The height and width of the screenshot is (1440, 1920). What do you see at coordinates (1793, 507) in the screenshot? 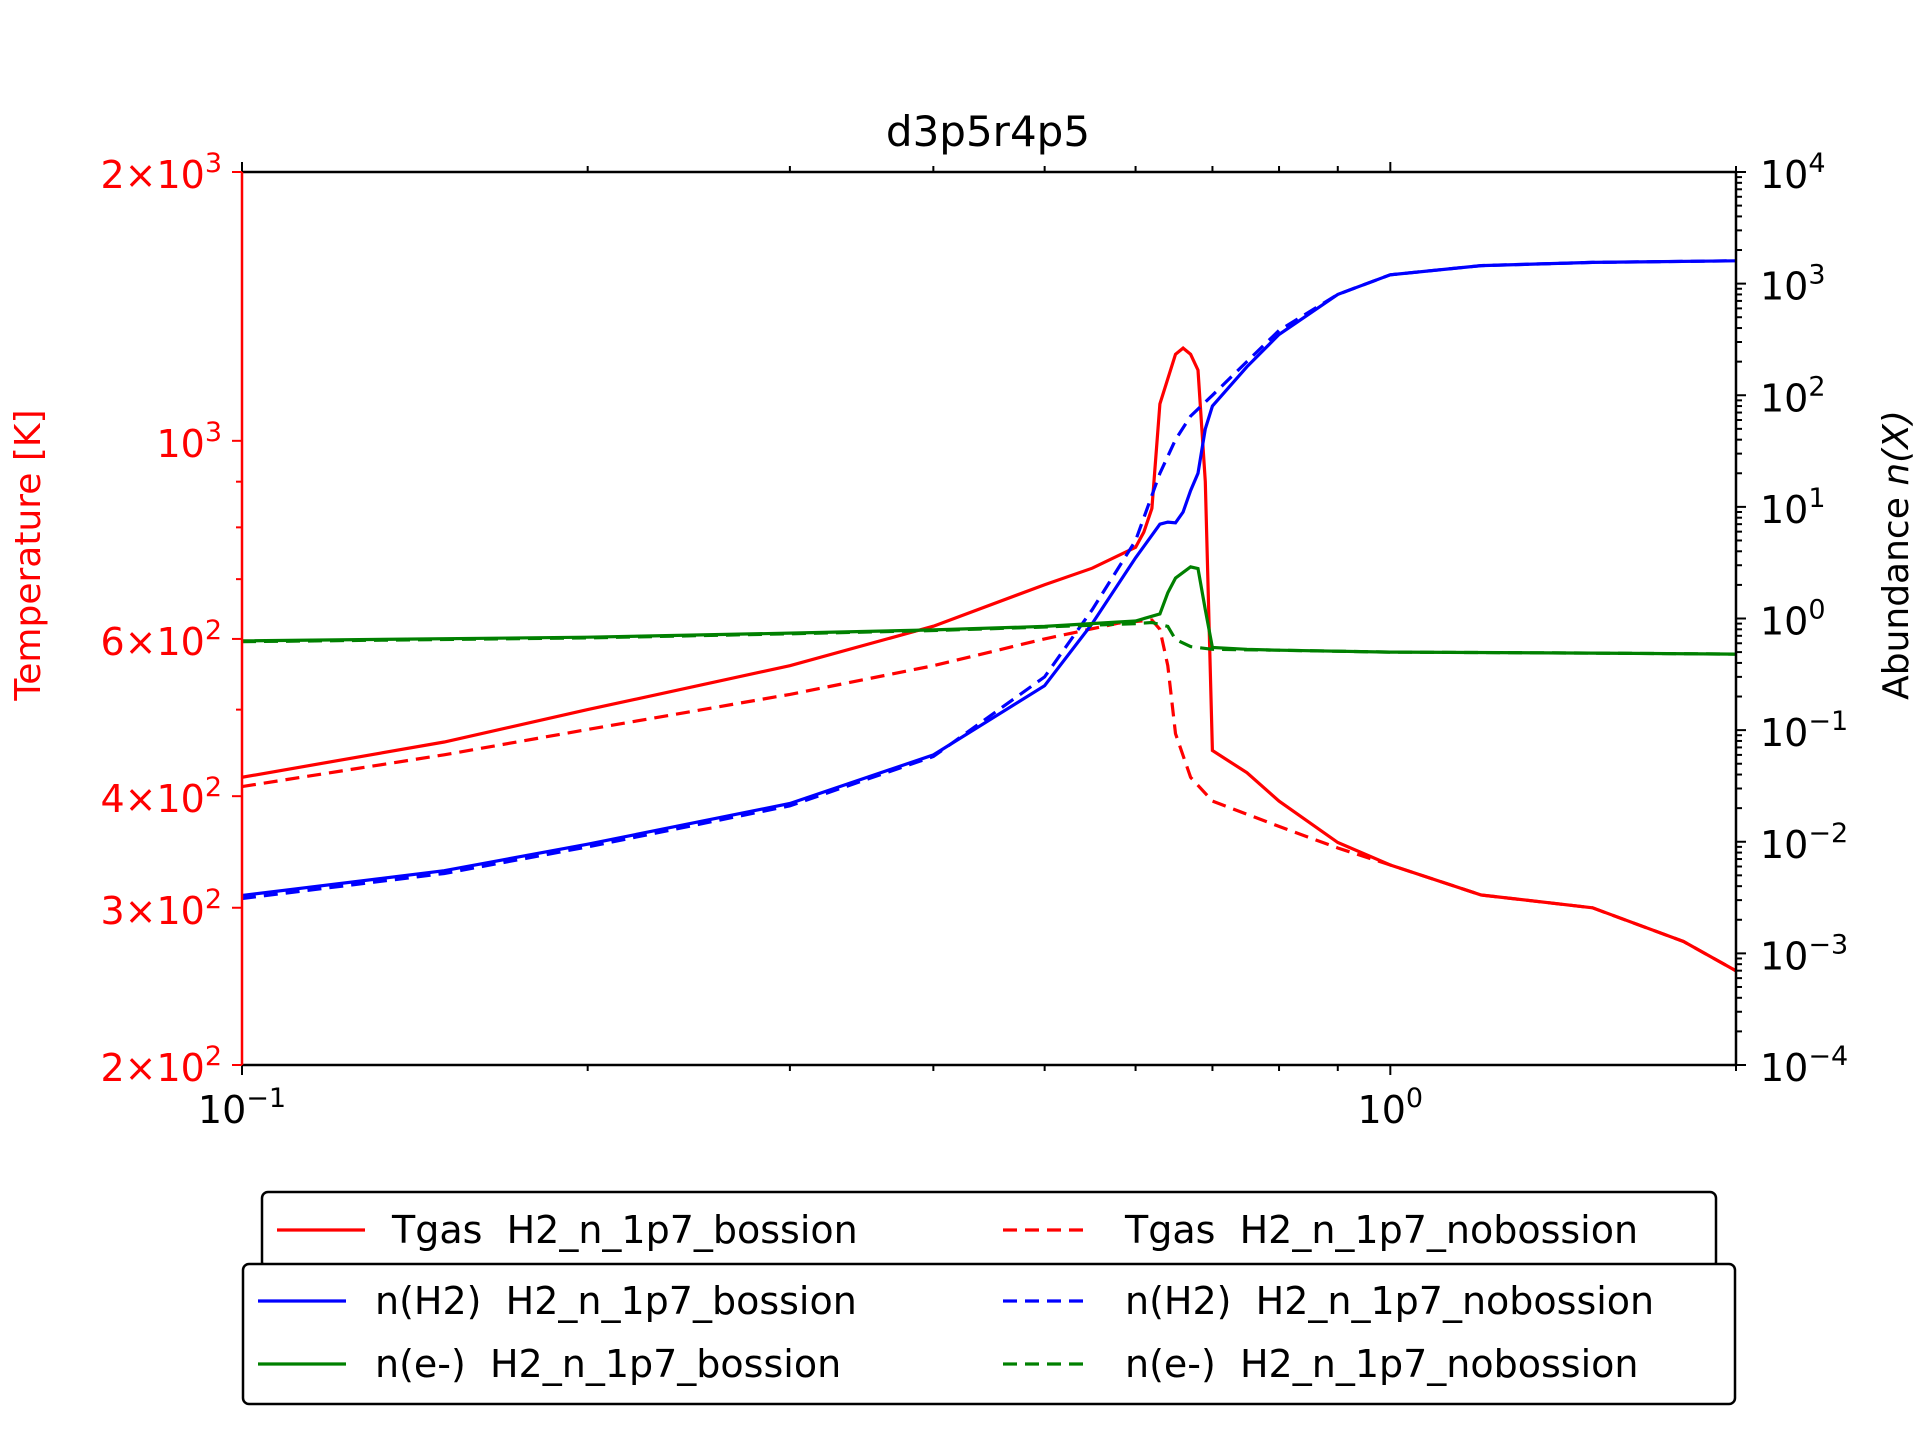
I see `y-right-tick-label: 10¹` at bounding box center [1793, 507].